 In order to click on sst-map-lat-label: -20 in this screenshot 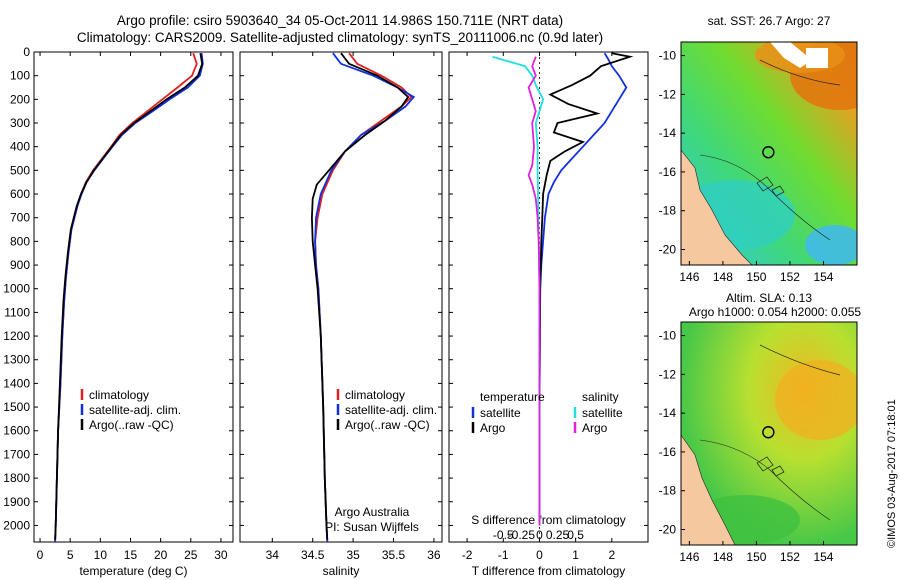, I will do `click(668, 249)`.